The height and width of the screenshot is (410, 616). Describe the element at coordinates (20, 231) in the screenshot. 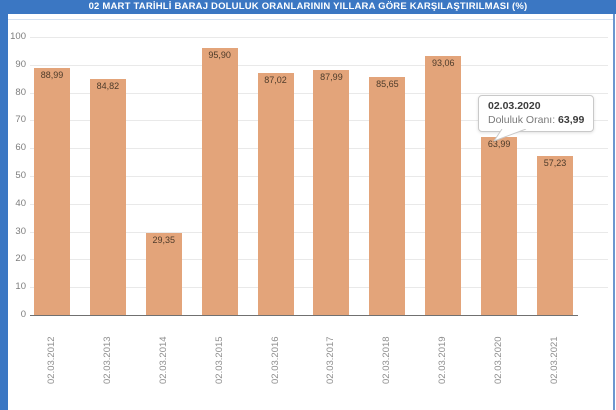

I see `y-axis-tick-label: 30` at that location.